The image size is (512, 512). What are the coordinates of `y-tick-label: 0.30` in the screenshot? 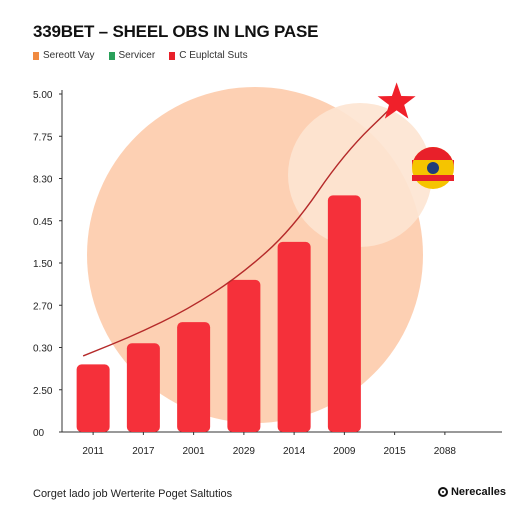 It's located at (43, 349).